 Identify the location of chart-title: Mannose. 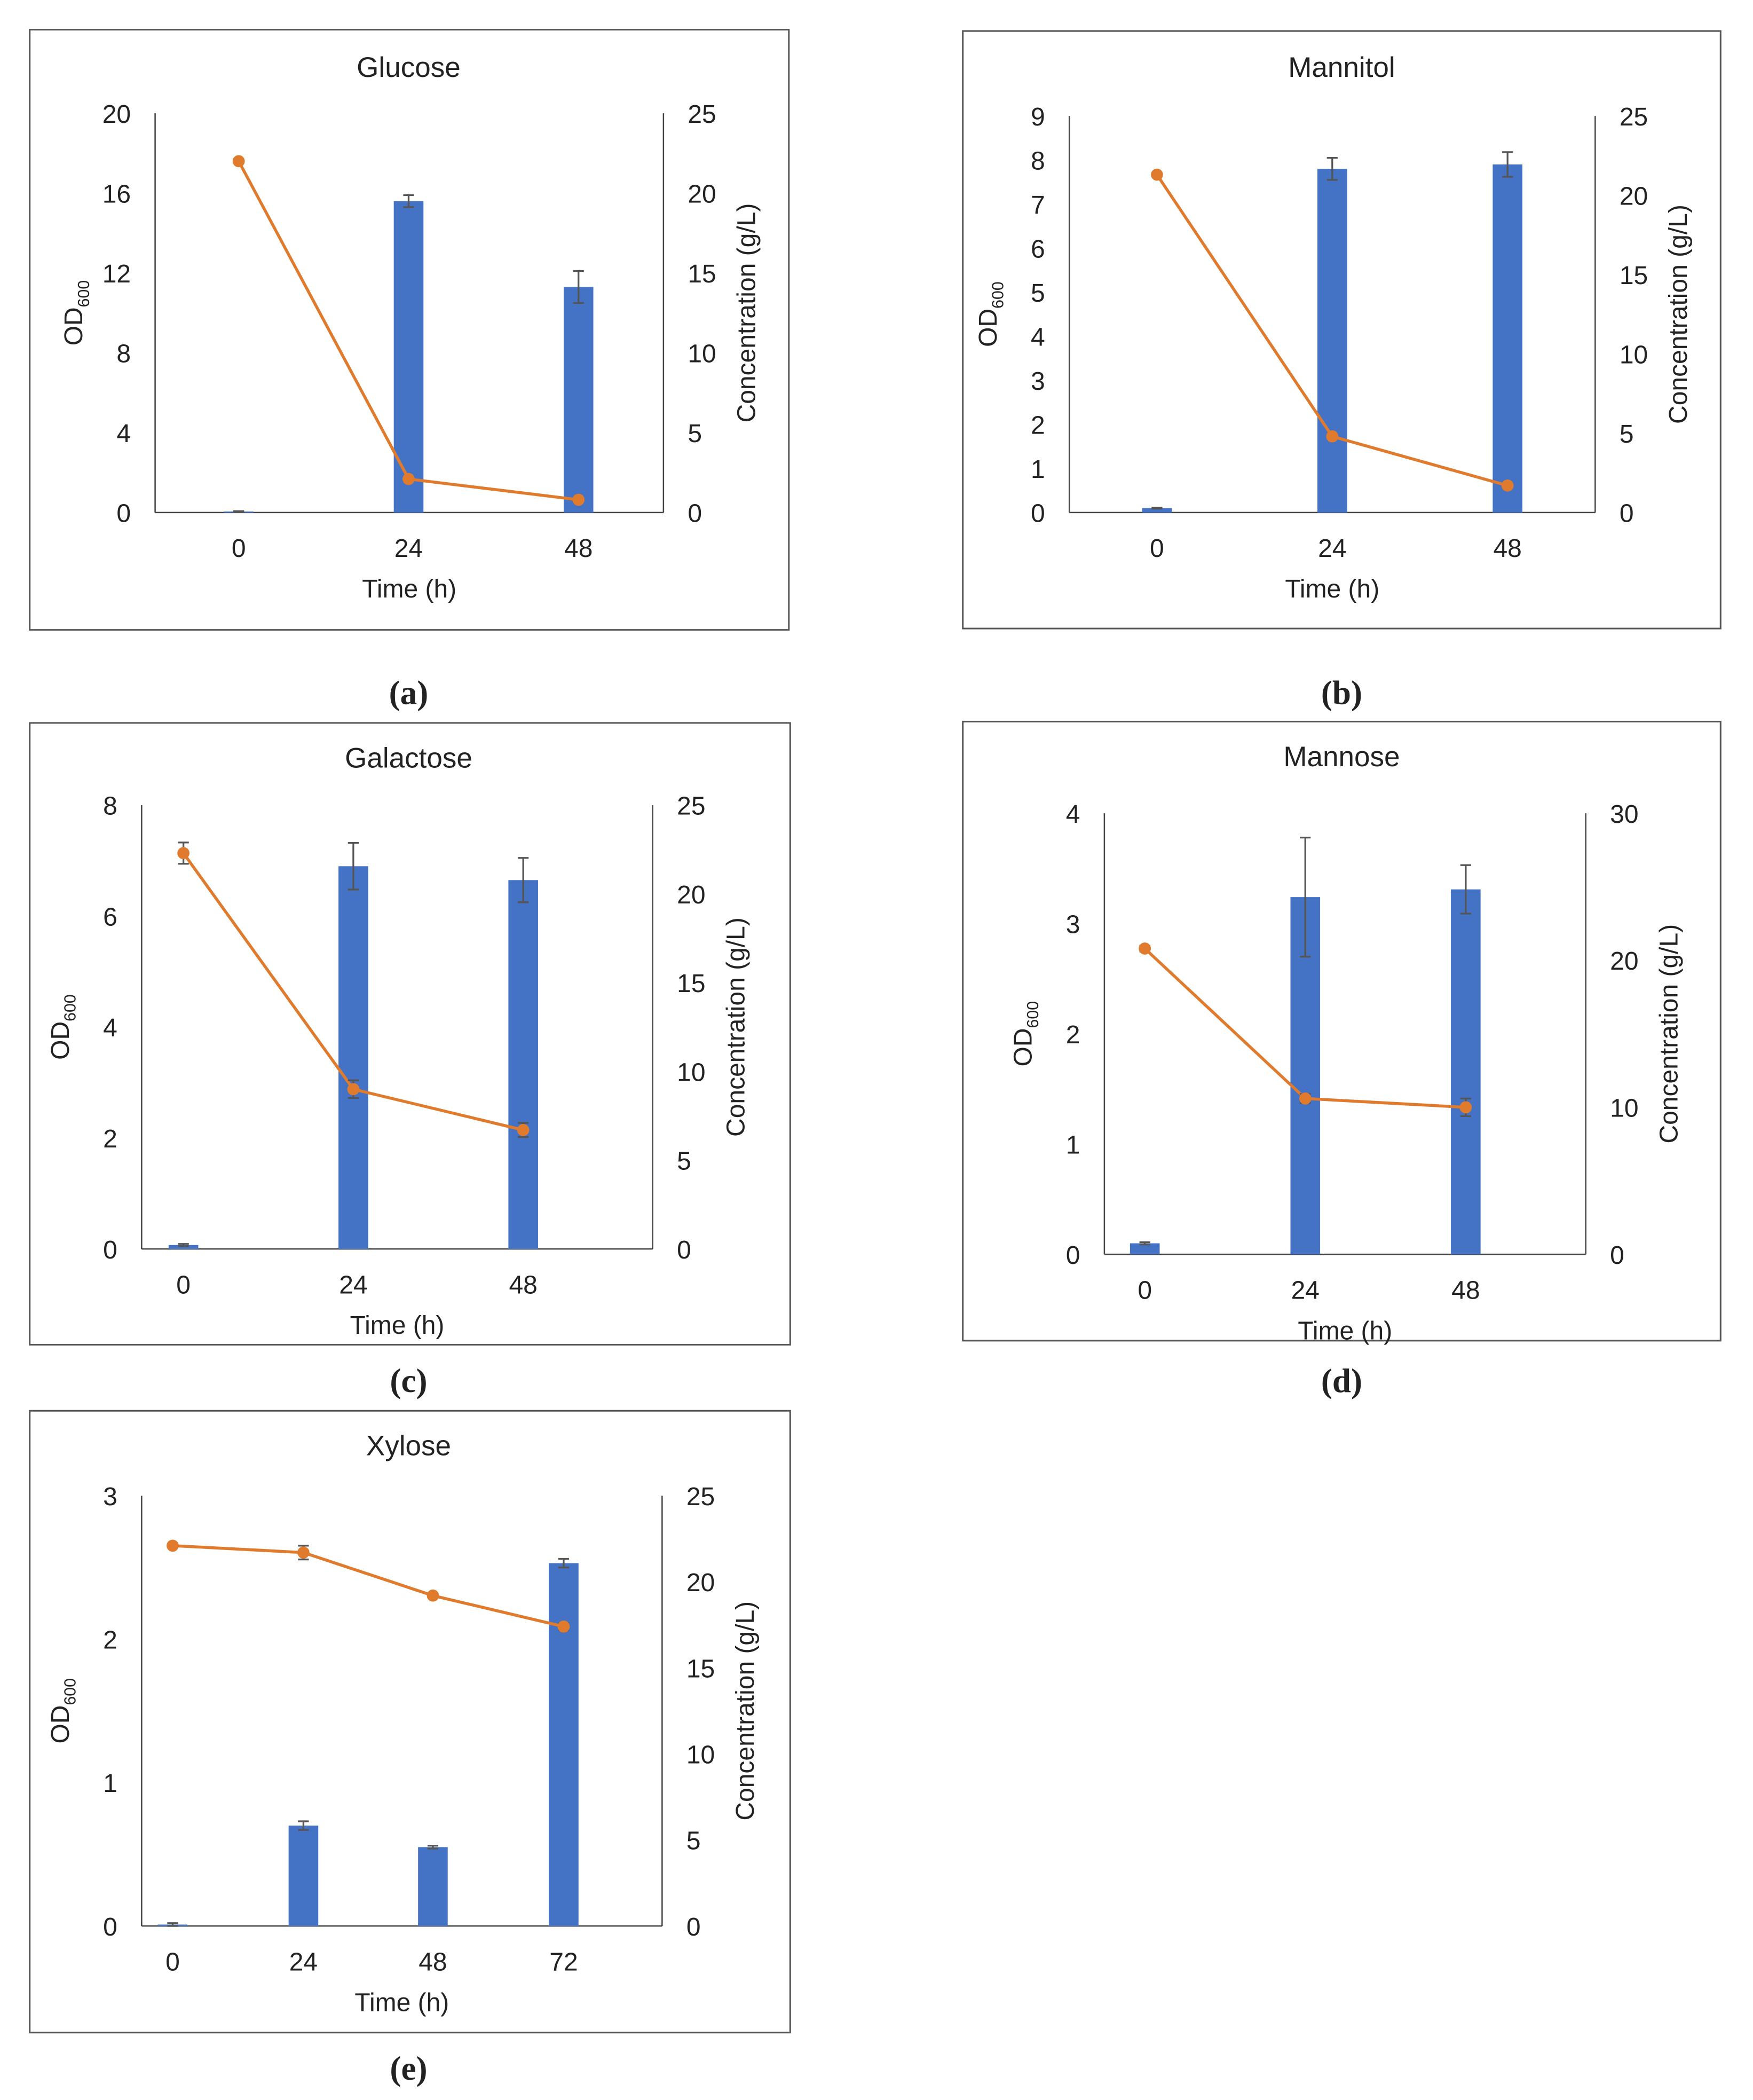
(1341, 757).